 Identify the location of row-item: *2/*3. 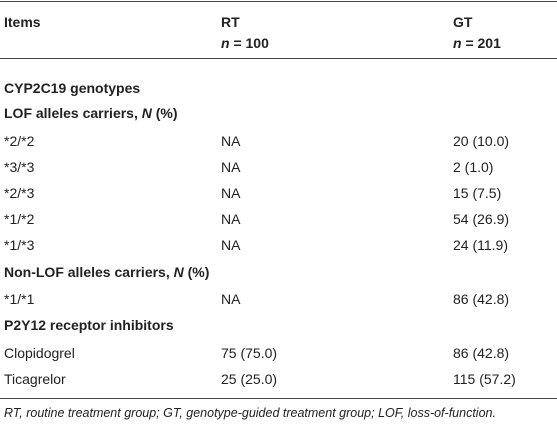
(19, 193).